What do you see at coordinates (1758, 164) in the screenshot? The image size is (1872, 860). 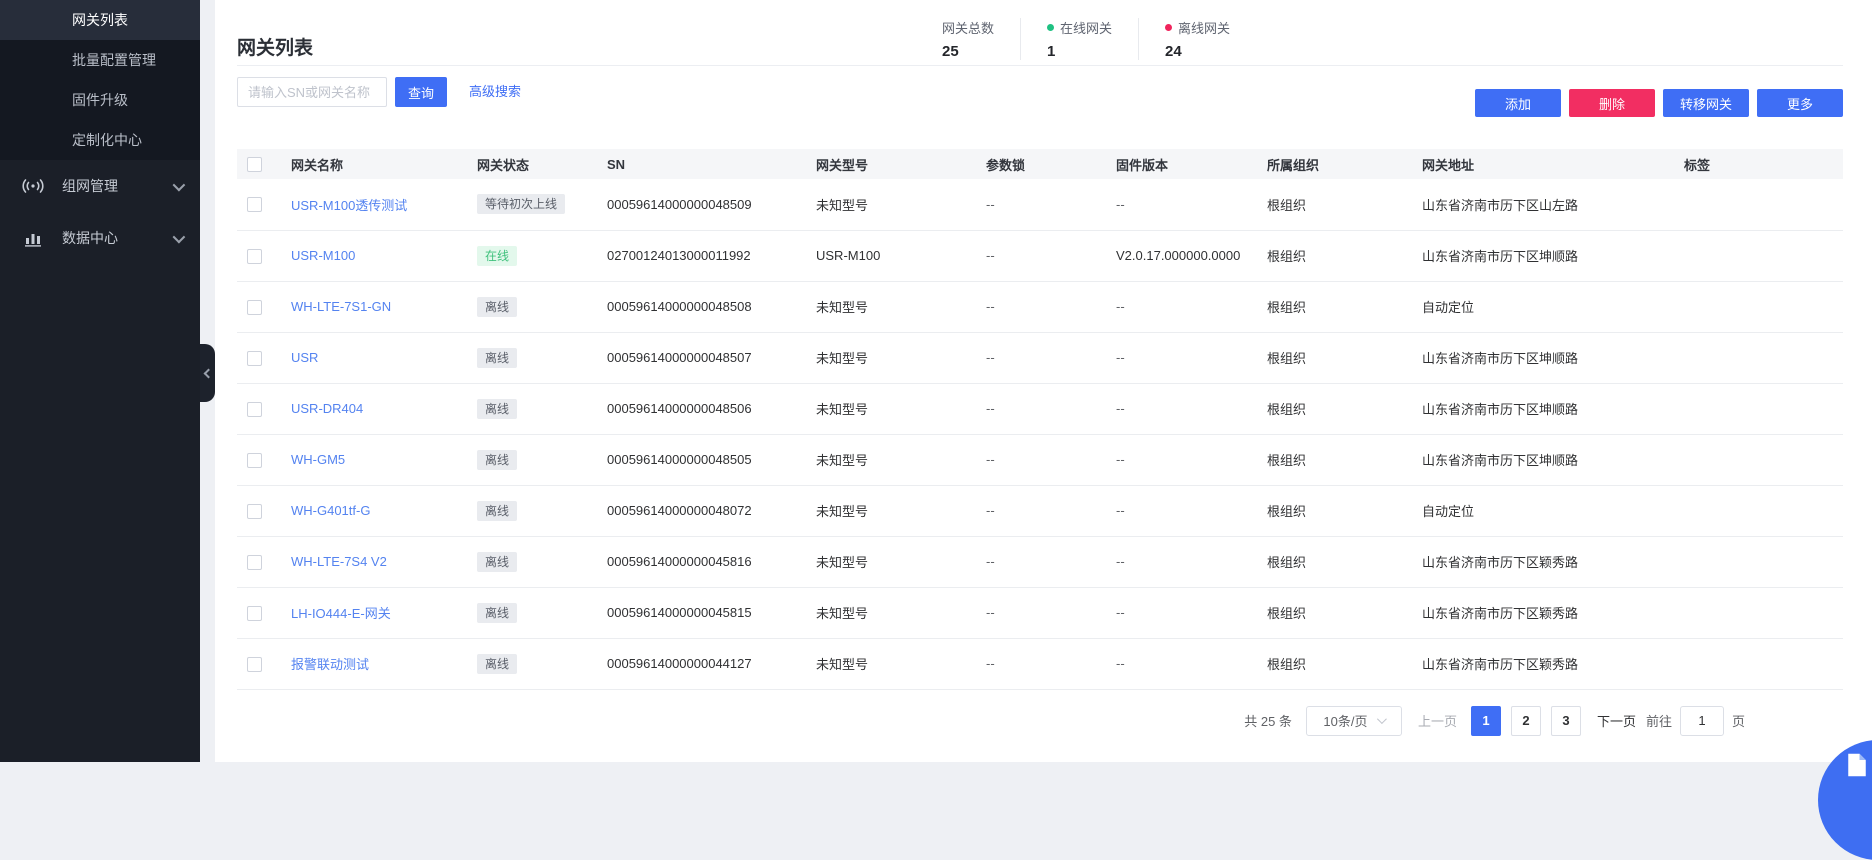 I see `column-header-tag: 标签` at bounding box center [1758, 164].